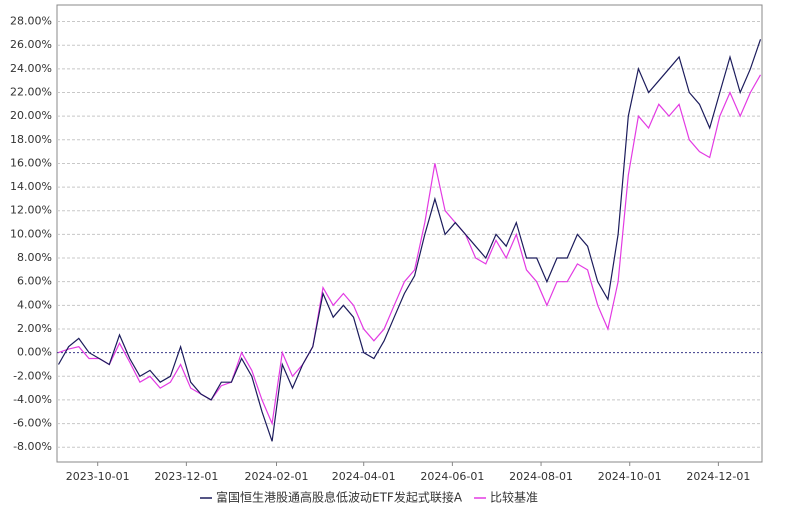  Describe the element at coordinates (277, 476) in the screenshot. I see `x-tick-label: 2024-02-01` at that location.